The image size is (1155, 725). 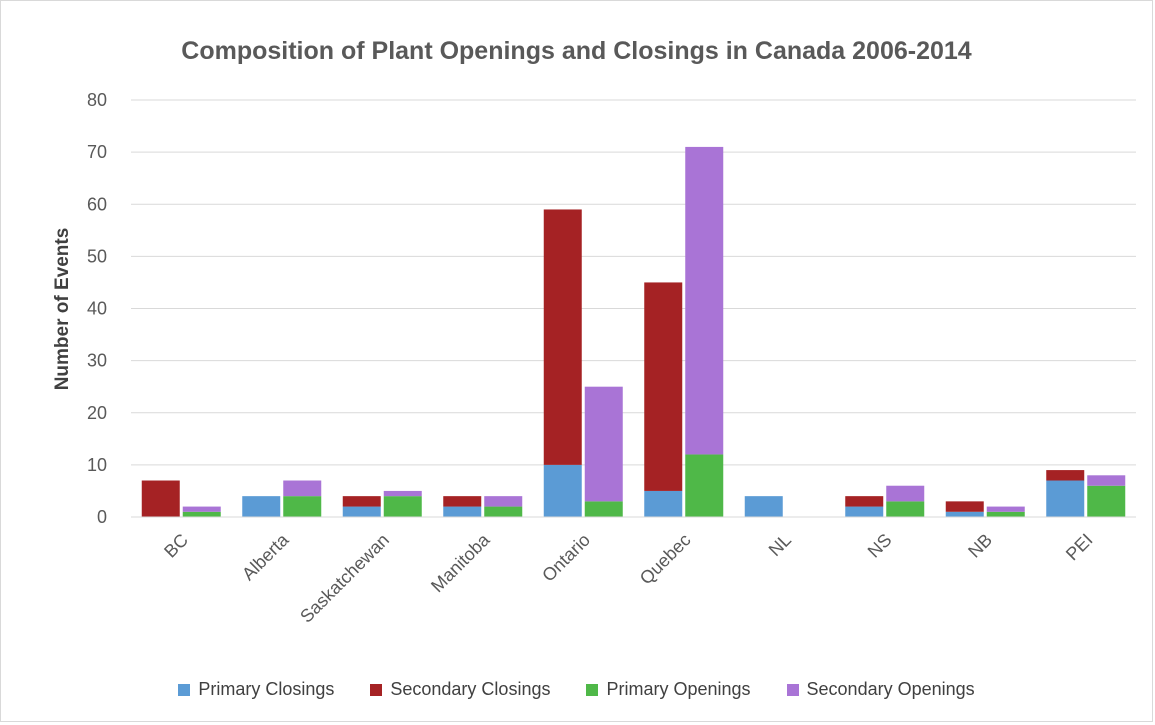 I want to click on legend-item: Primary Openings, so click(x=668, y=689).